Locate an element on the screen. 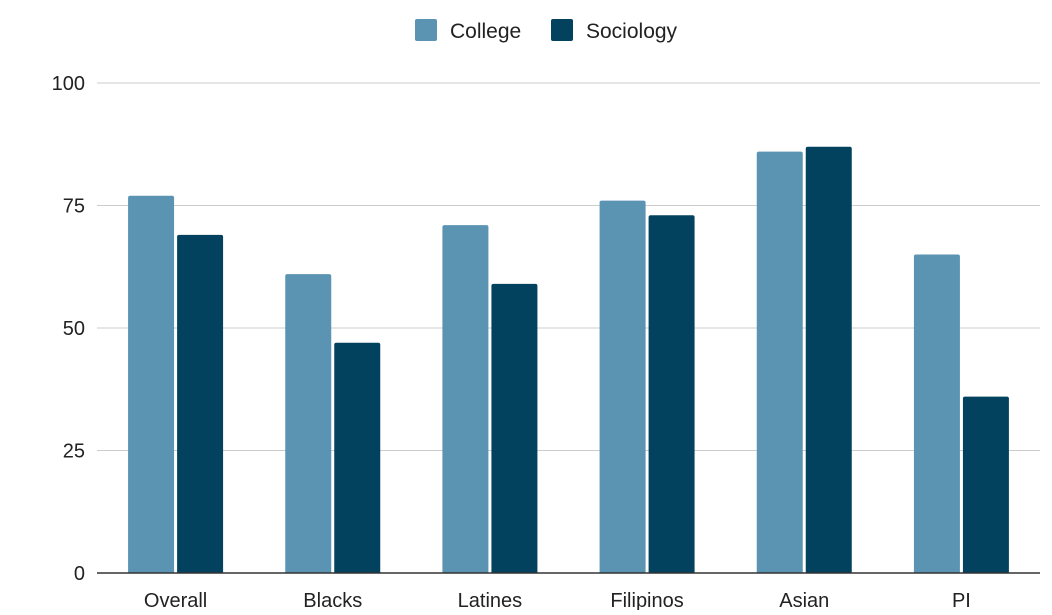 The height and width of the screenshot is (615, 1052). x-tick-label: Asian is located at coordinates (804, 600).